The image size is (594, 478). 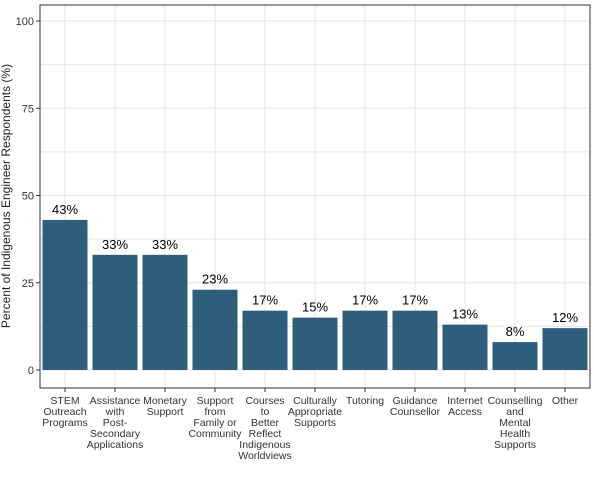 I want to click on x-tick-label: Assistance with Post-Secondary Applications, so click(x=115, y=423).